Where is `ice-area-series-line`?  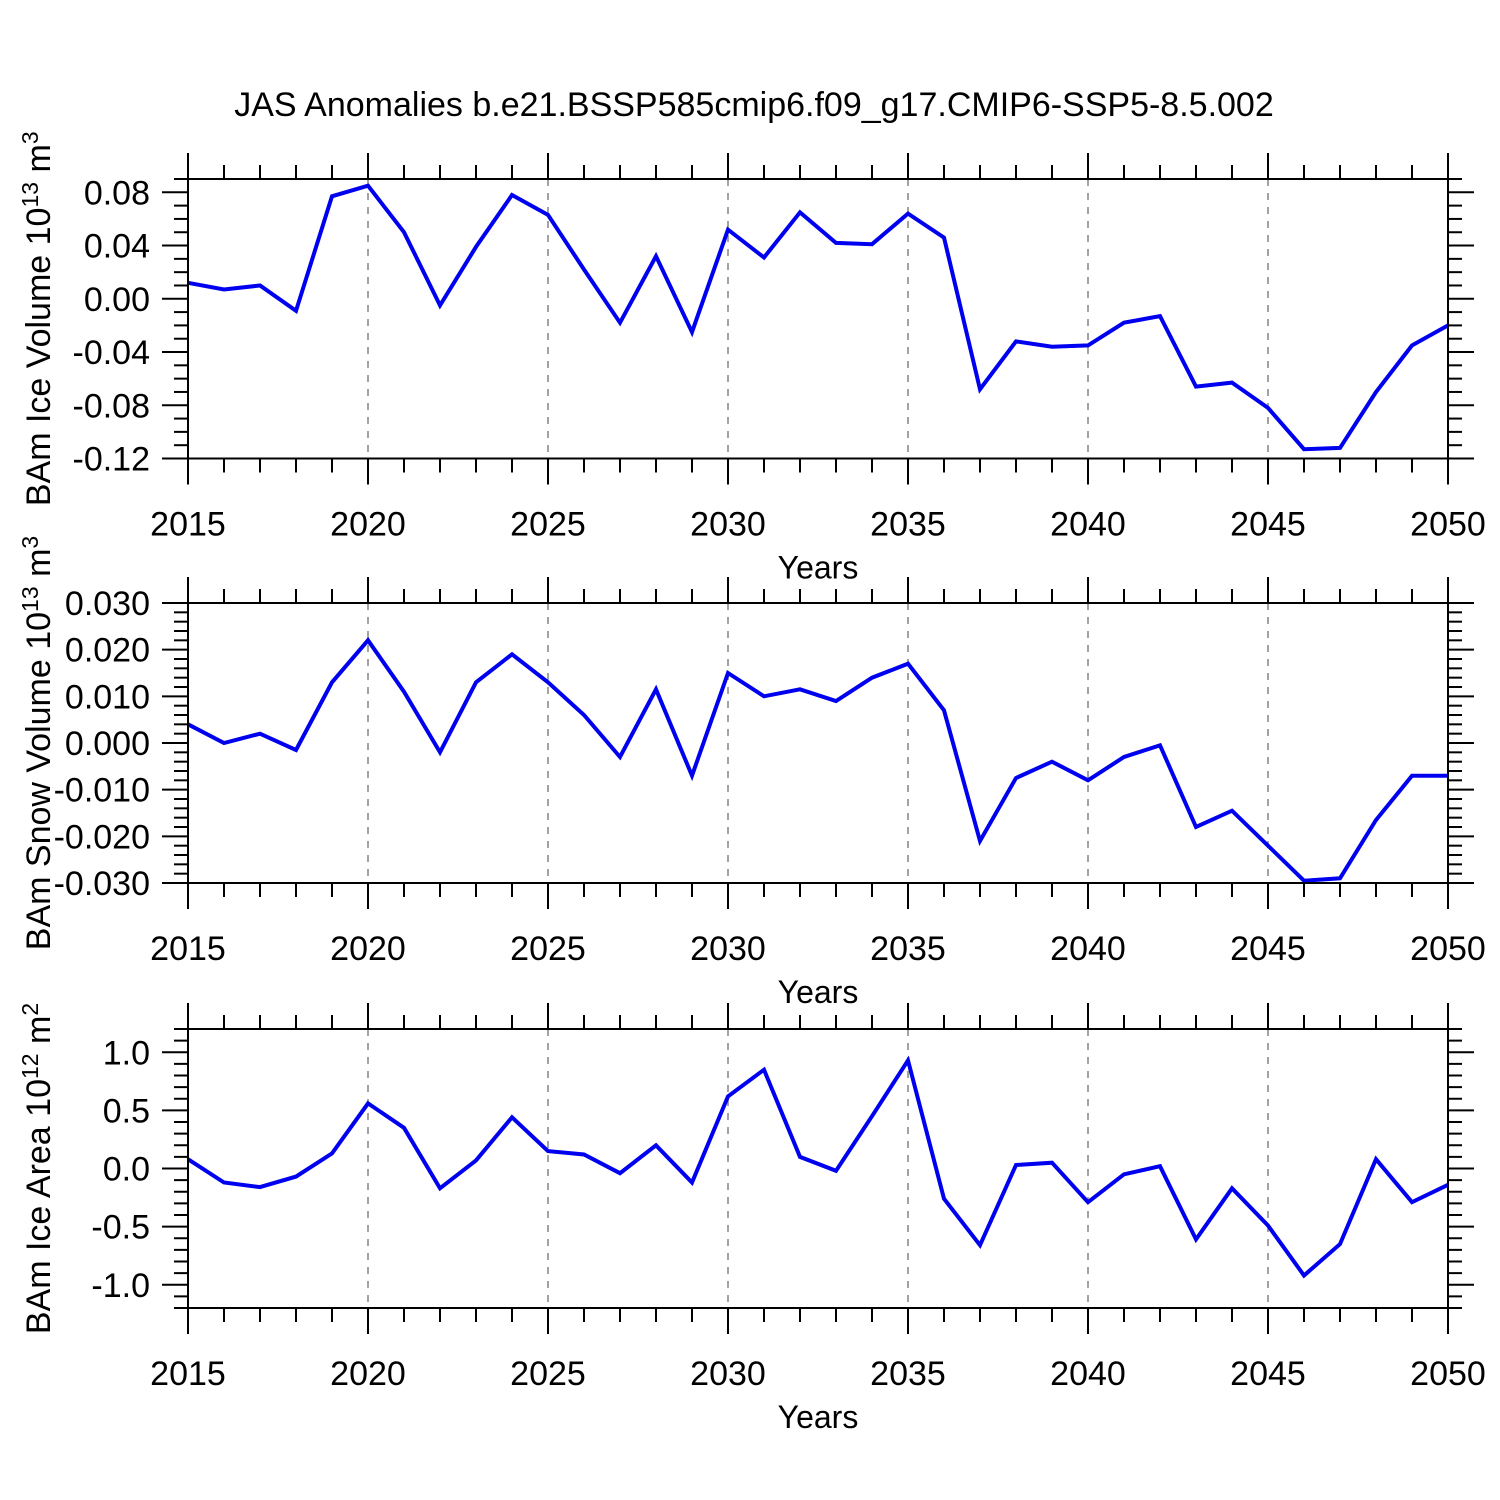
ice-area-series-line is located at coordinates (817, 1167).